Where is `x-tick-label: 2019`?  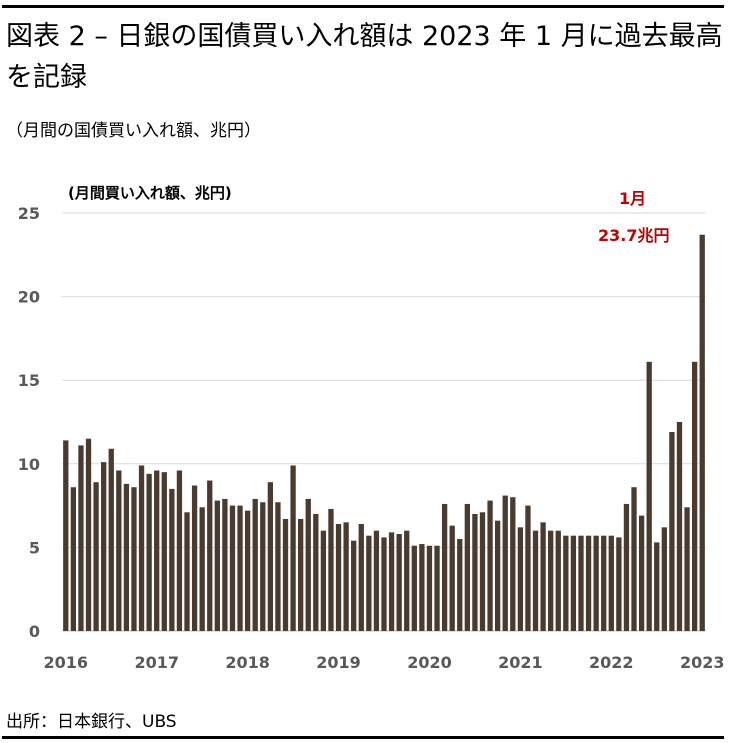 x-tick-label: 2019 is located at coordinates (338, 662).